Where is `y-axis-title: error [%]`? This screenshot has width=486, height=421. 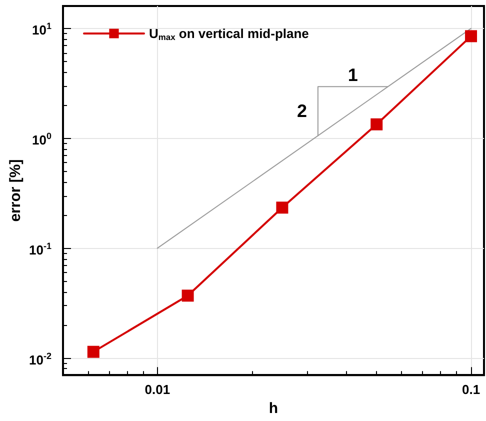
y-axis-title: error [%] is located at coordinates (15, 190).